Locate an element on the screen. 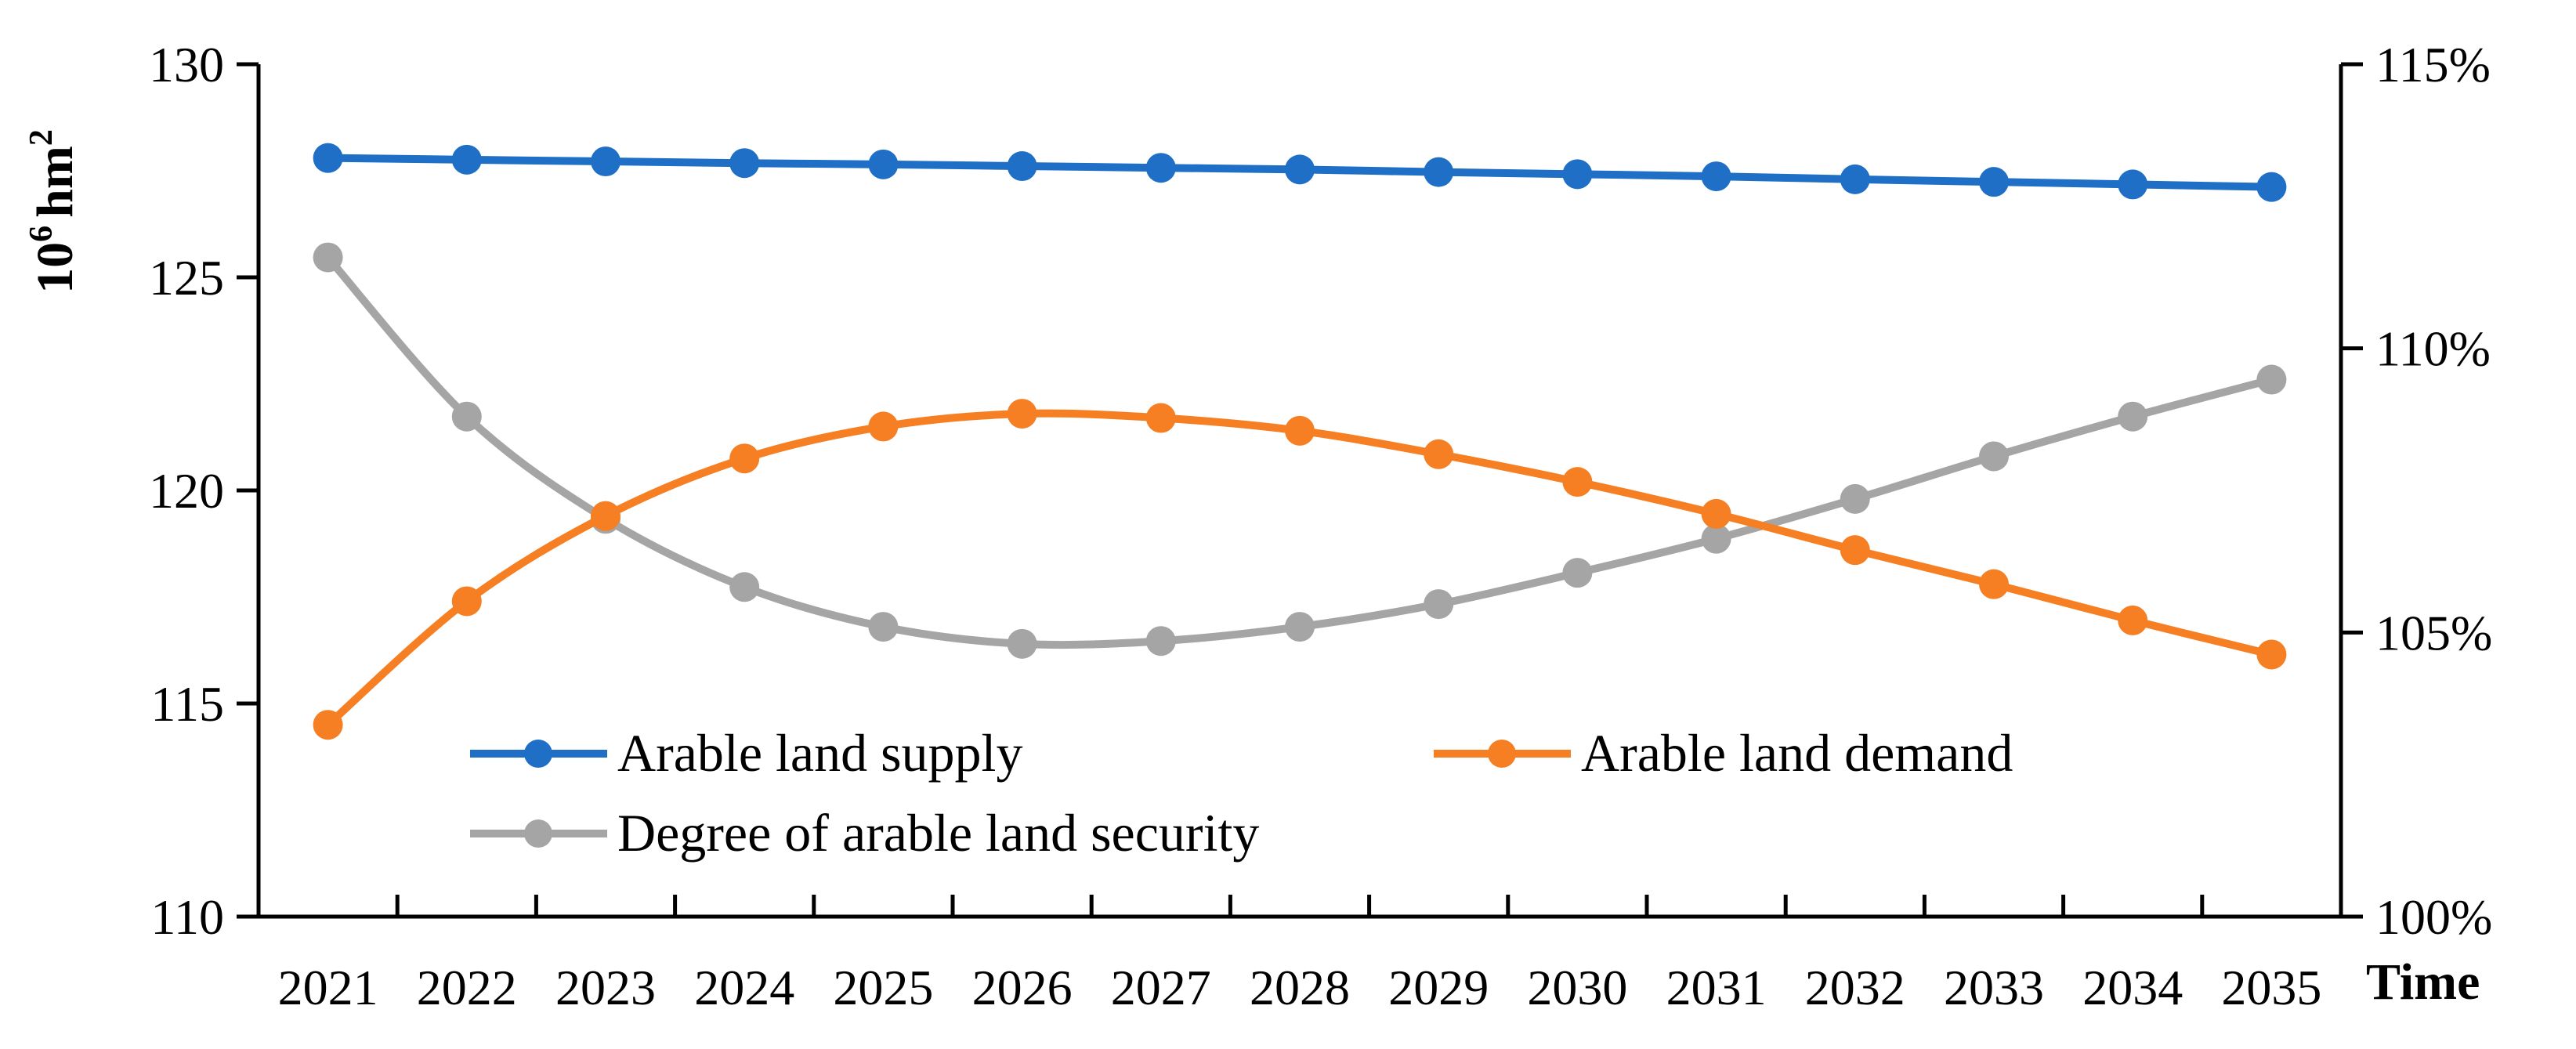 The width and height of the screenshot is (2576, 1049). x-tick-label: 2029 is located at coordinates (1438, 987).